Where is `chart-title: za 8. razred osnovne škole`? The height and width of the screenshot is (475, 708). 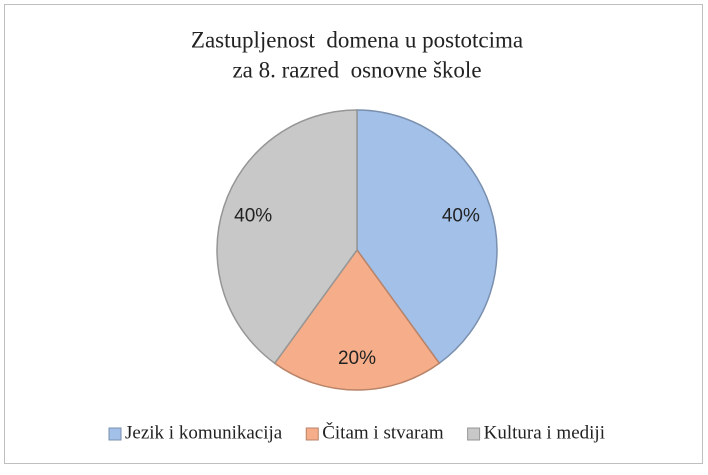
chart-title: za 8. razred osnovne škole is located at coordinates (356, 69).